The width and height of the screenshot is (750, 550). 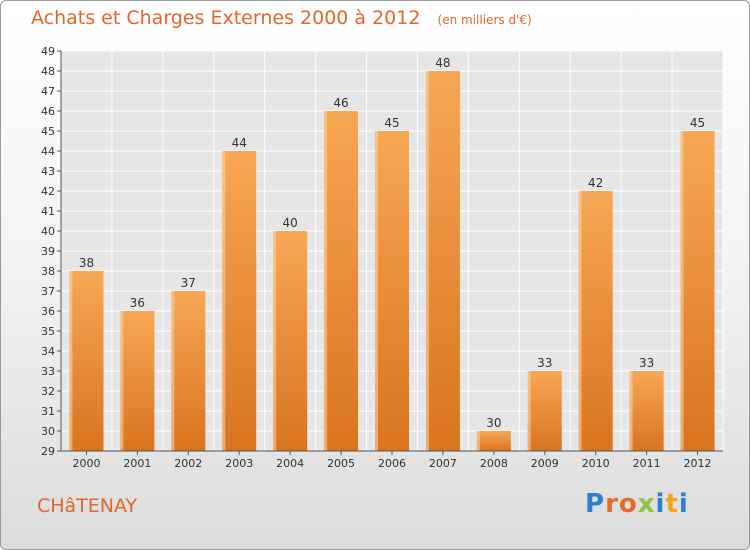 What do you see at coordinates (226, 18) in the screenshot?
I see `chart-title: Achats et Charges Externes 2000 à 2012` at bounding box center [226, 18].